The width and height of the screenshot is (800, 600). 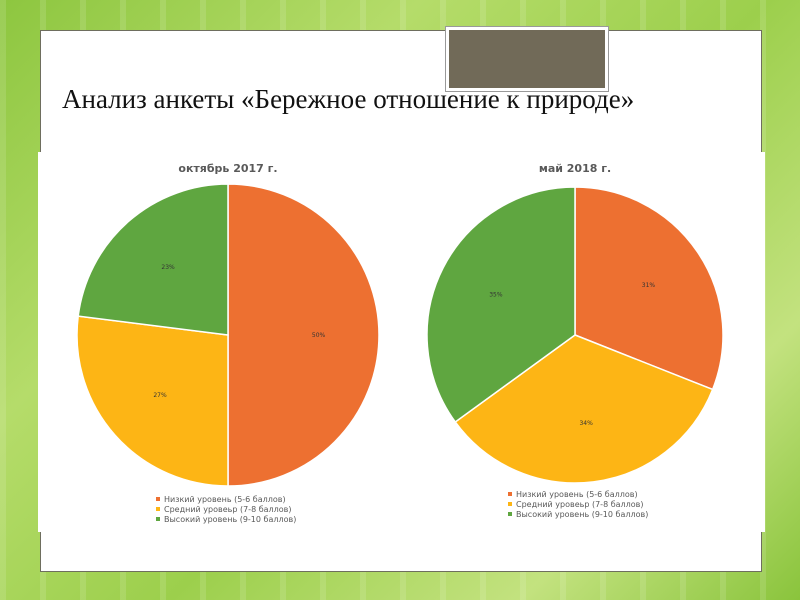 What do you see at coordinates (496, 295) in the screenshot?
I see `data-label: 35%` at bounding box center [496, 295].